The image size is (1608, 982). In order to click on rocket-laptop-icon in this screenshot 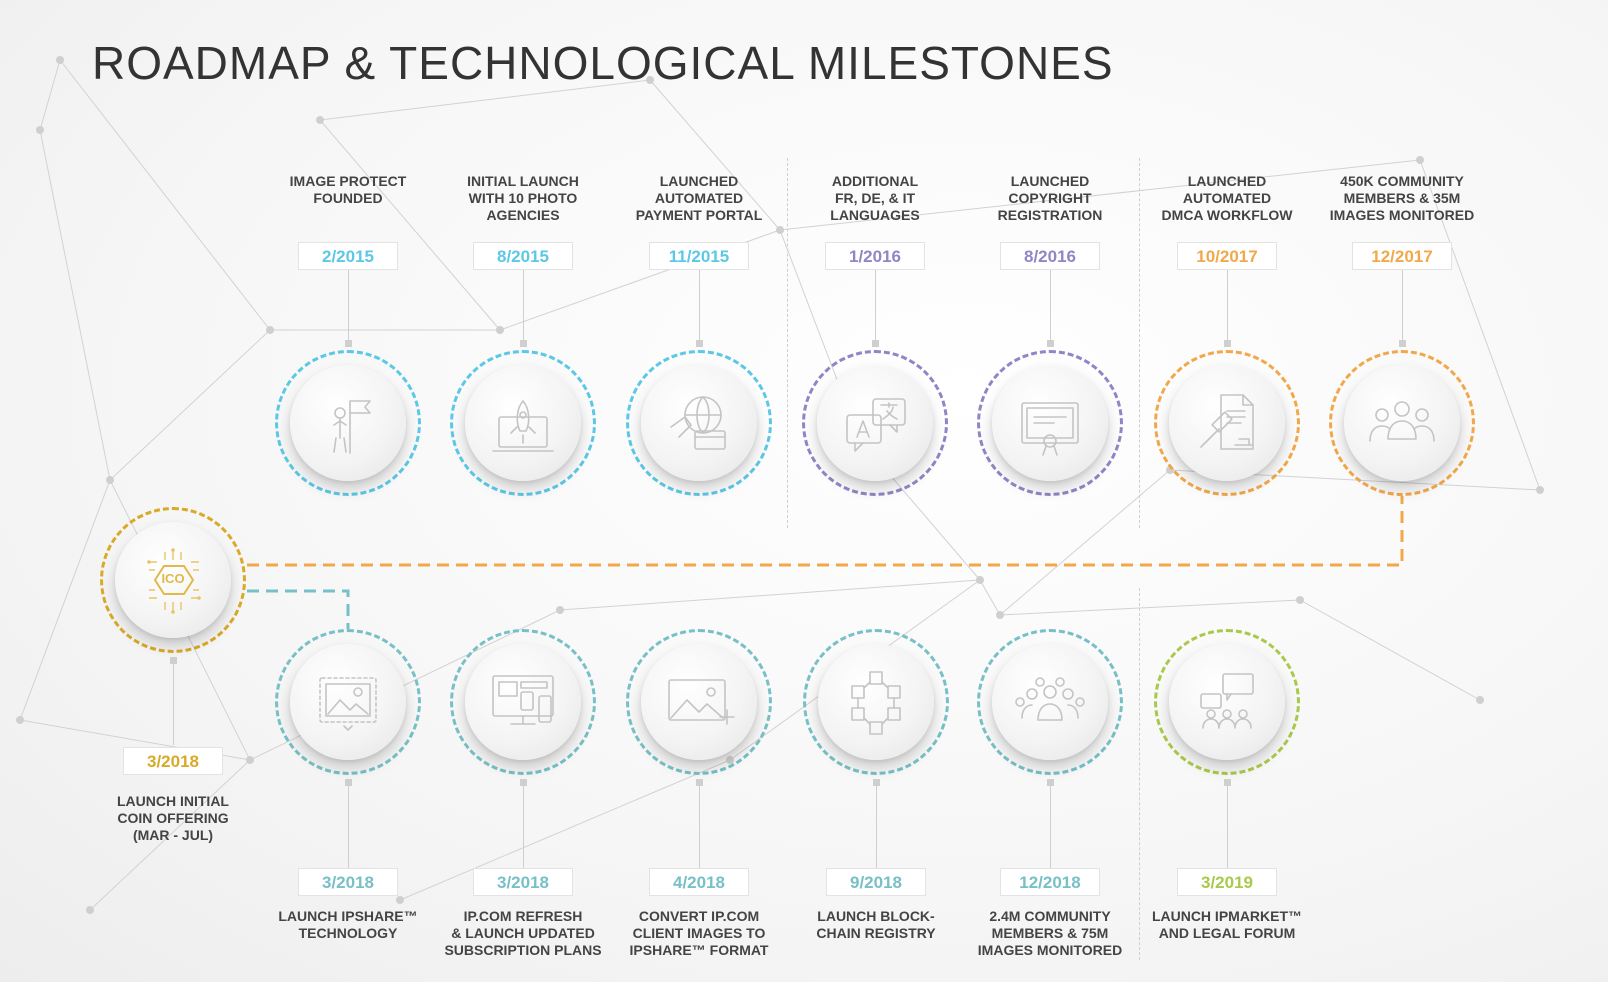, I will do `click(523, 423)`.